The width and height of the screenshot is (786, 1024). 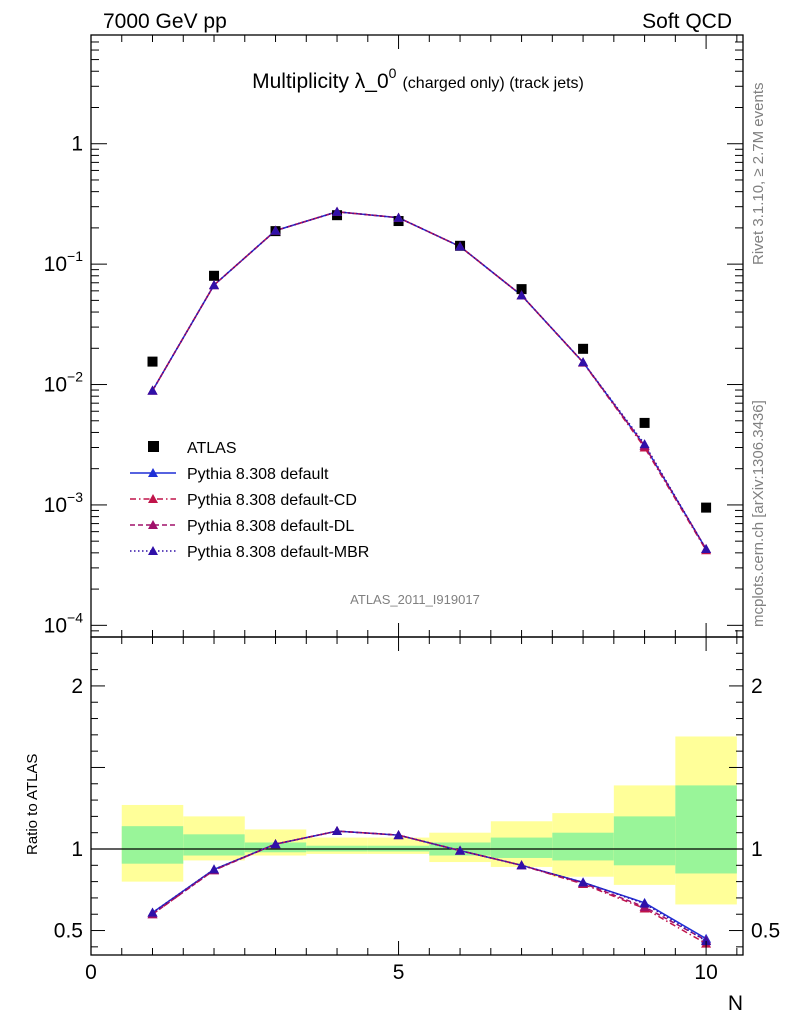 I want to click on x-tick-label: 0, so click(x=91, y=972).